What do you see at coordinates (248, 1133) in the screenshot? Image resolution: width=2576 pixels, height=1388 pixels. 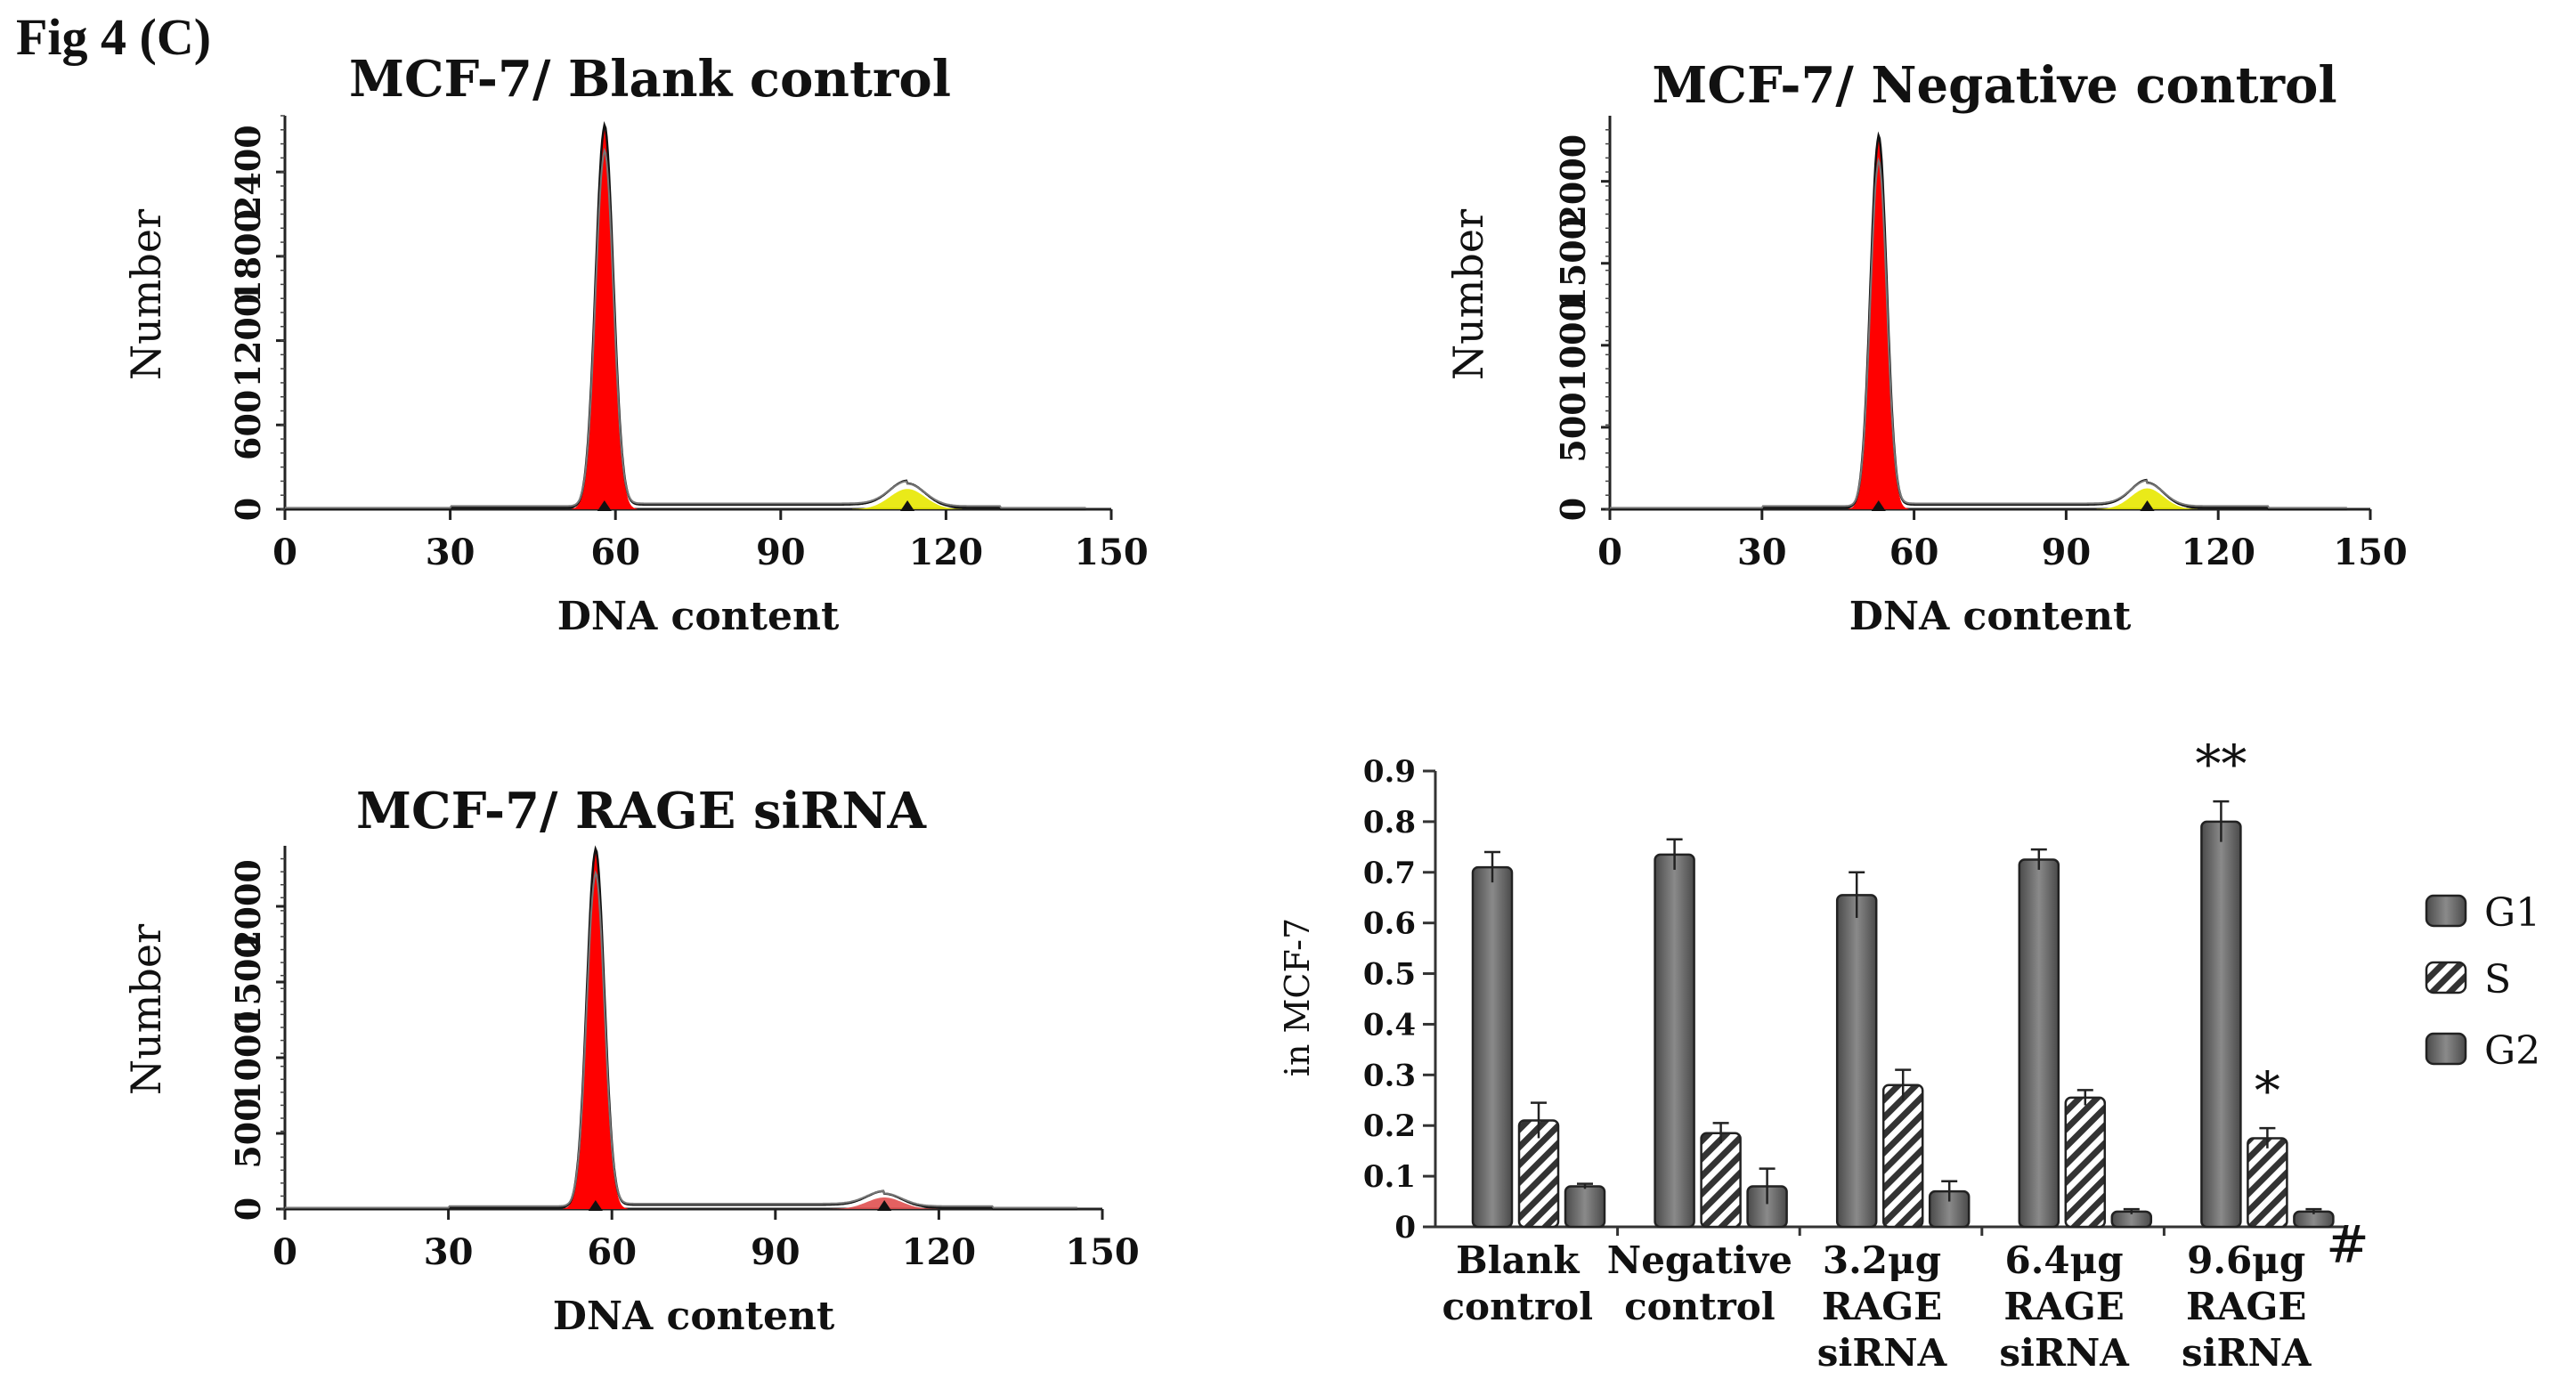 I see `hist-2-y-tick-label: 500` at bounding box center [248, 1133].